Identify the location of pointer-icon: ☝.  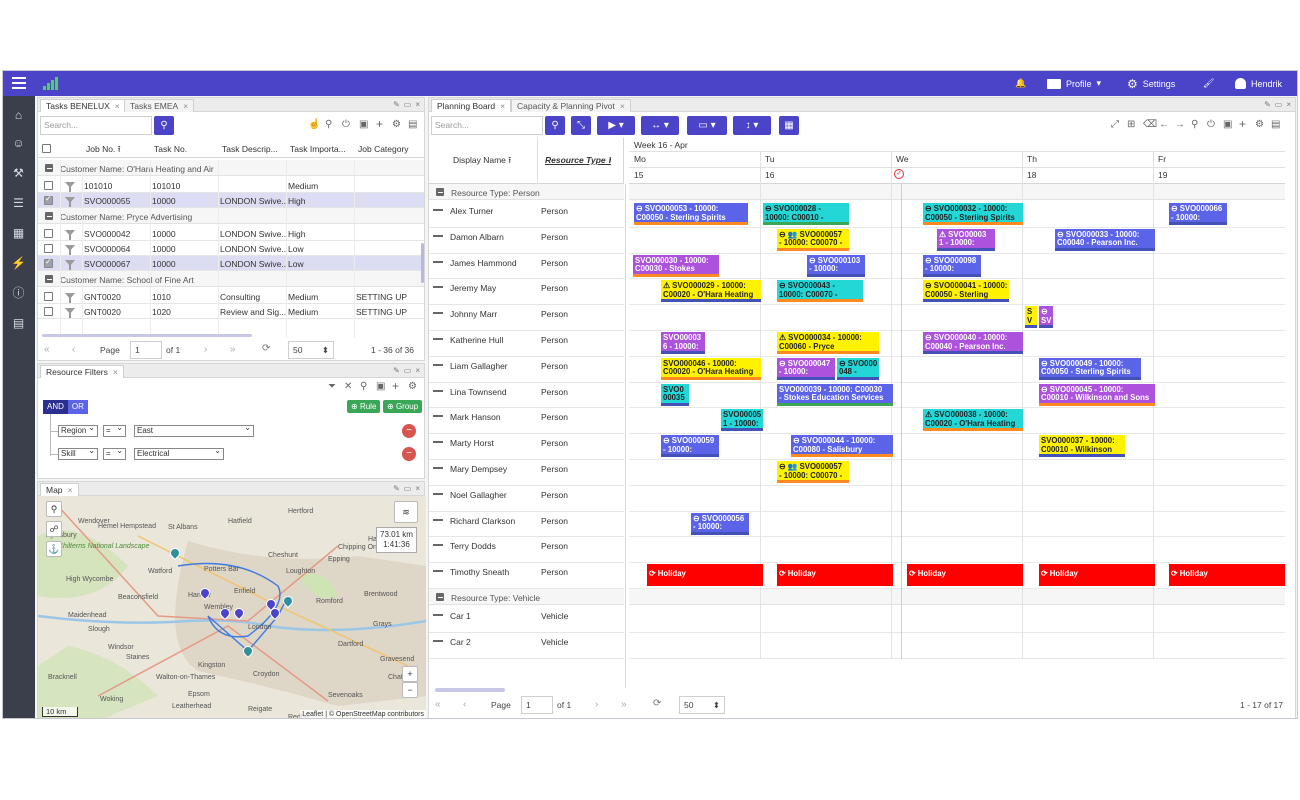
(314, 124).